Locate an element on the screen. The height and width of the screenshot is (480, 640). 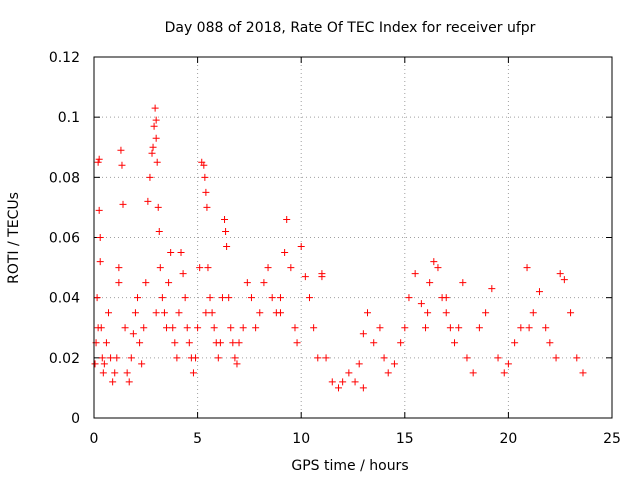
y-tick-label: 0.06 is located at coordinates (64, 239).